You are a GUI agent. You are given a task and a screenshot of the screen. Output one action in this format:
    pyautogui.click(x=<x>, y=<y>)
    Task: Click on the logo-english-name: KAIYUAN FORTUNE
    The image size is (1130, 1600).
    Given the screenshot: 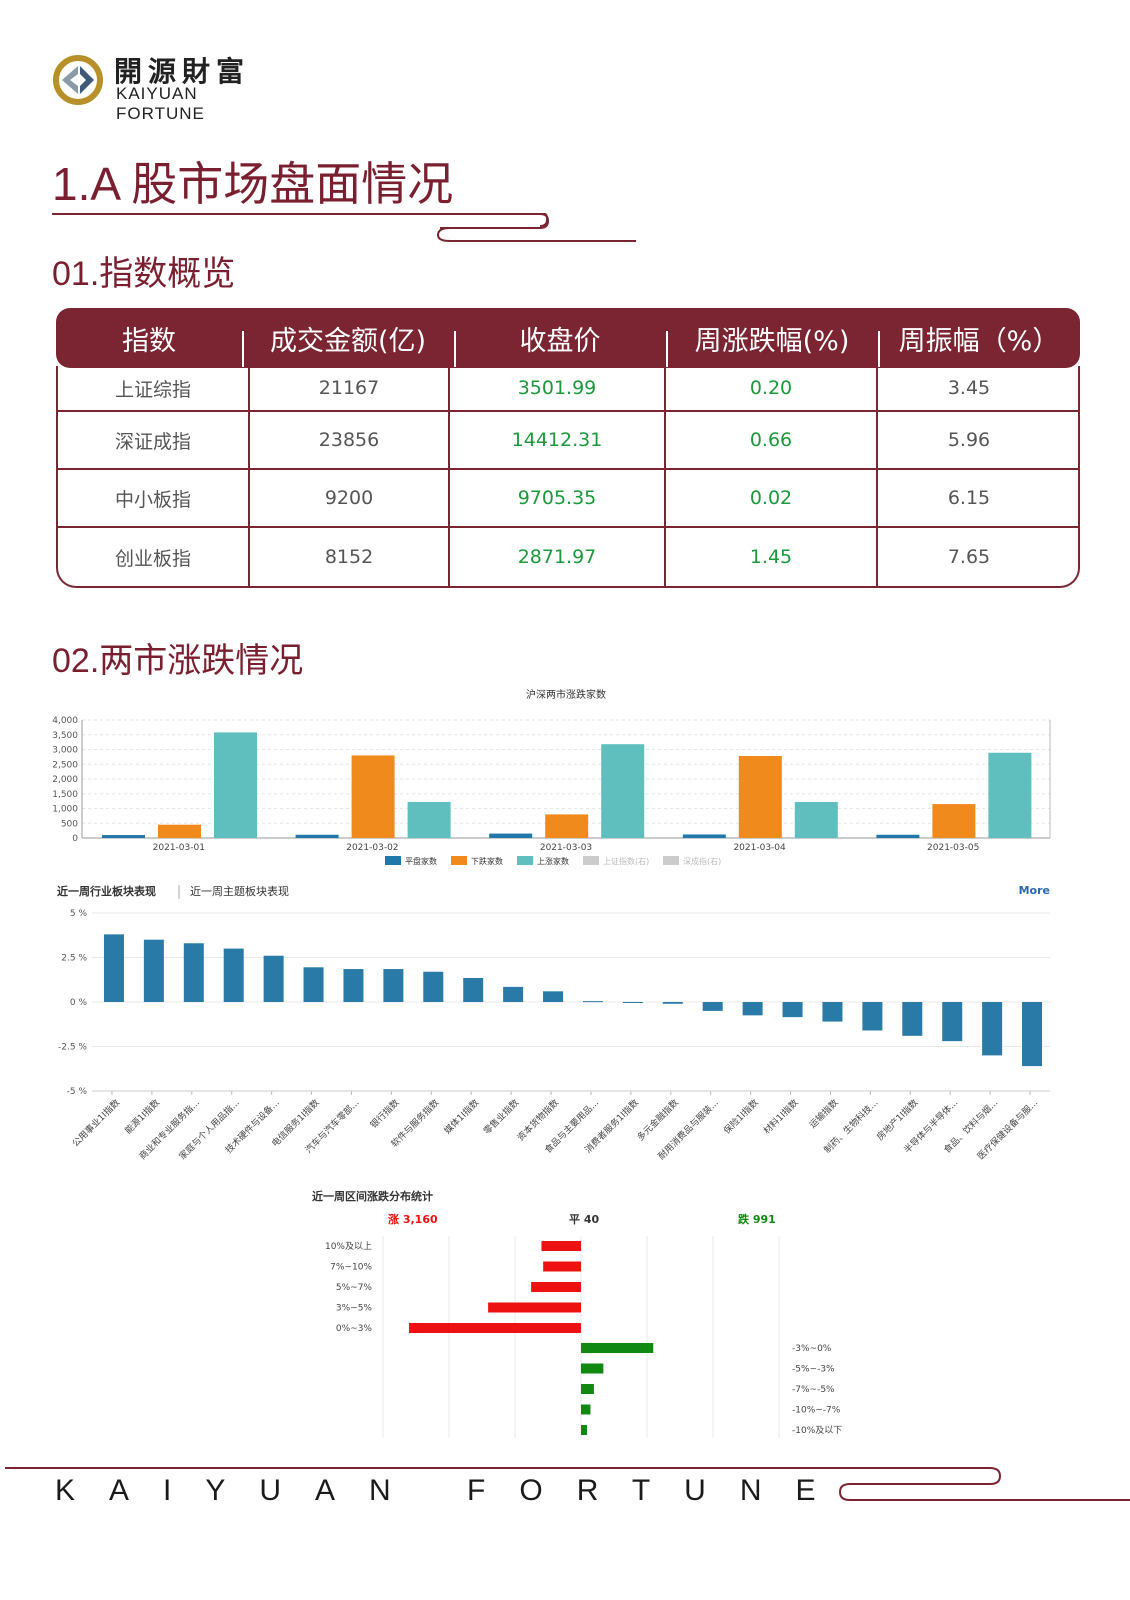 What is the action you would take?
    pyautogui.click(x=160, y=103)
    